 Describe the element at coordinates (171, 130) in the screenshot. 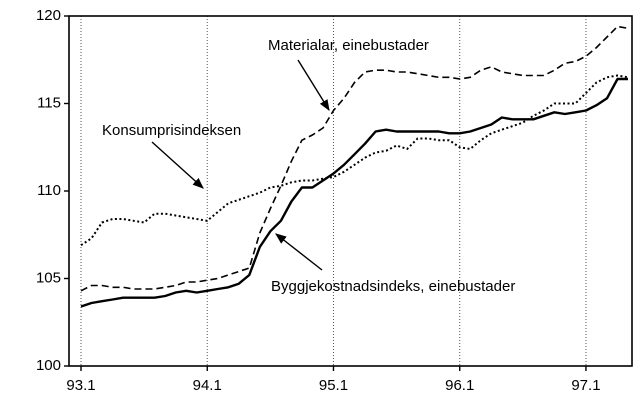

I see `series-label: Konsumprisindeksen` at that location.